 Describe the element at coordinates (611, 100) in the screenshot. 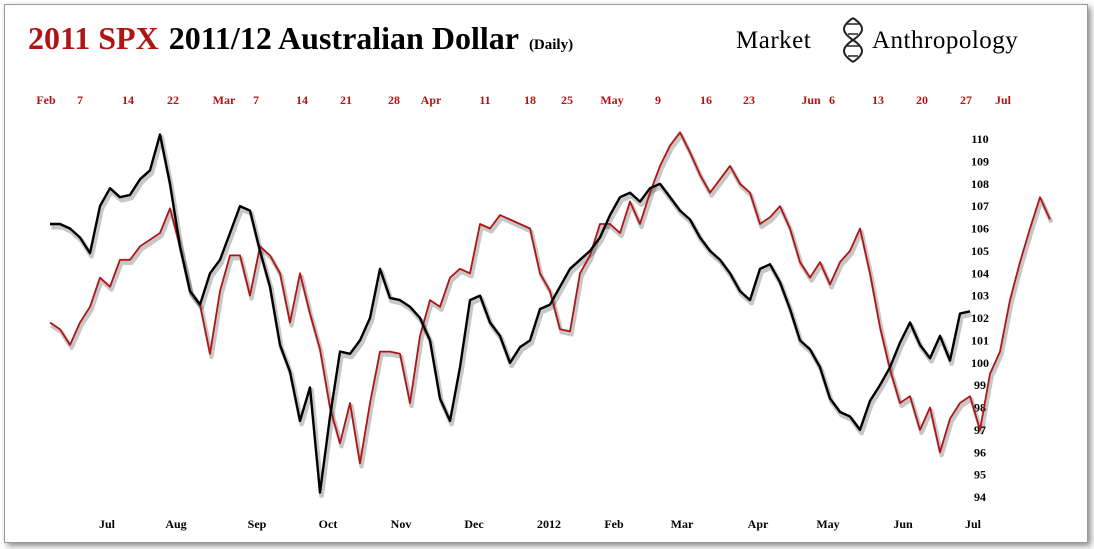

I see `top-tick-label: May` at that location.